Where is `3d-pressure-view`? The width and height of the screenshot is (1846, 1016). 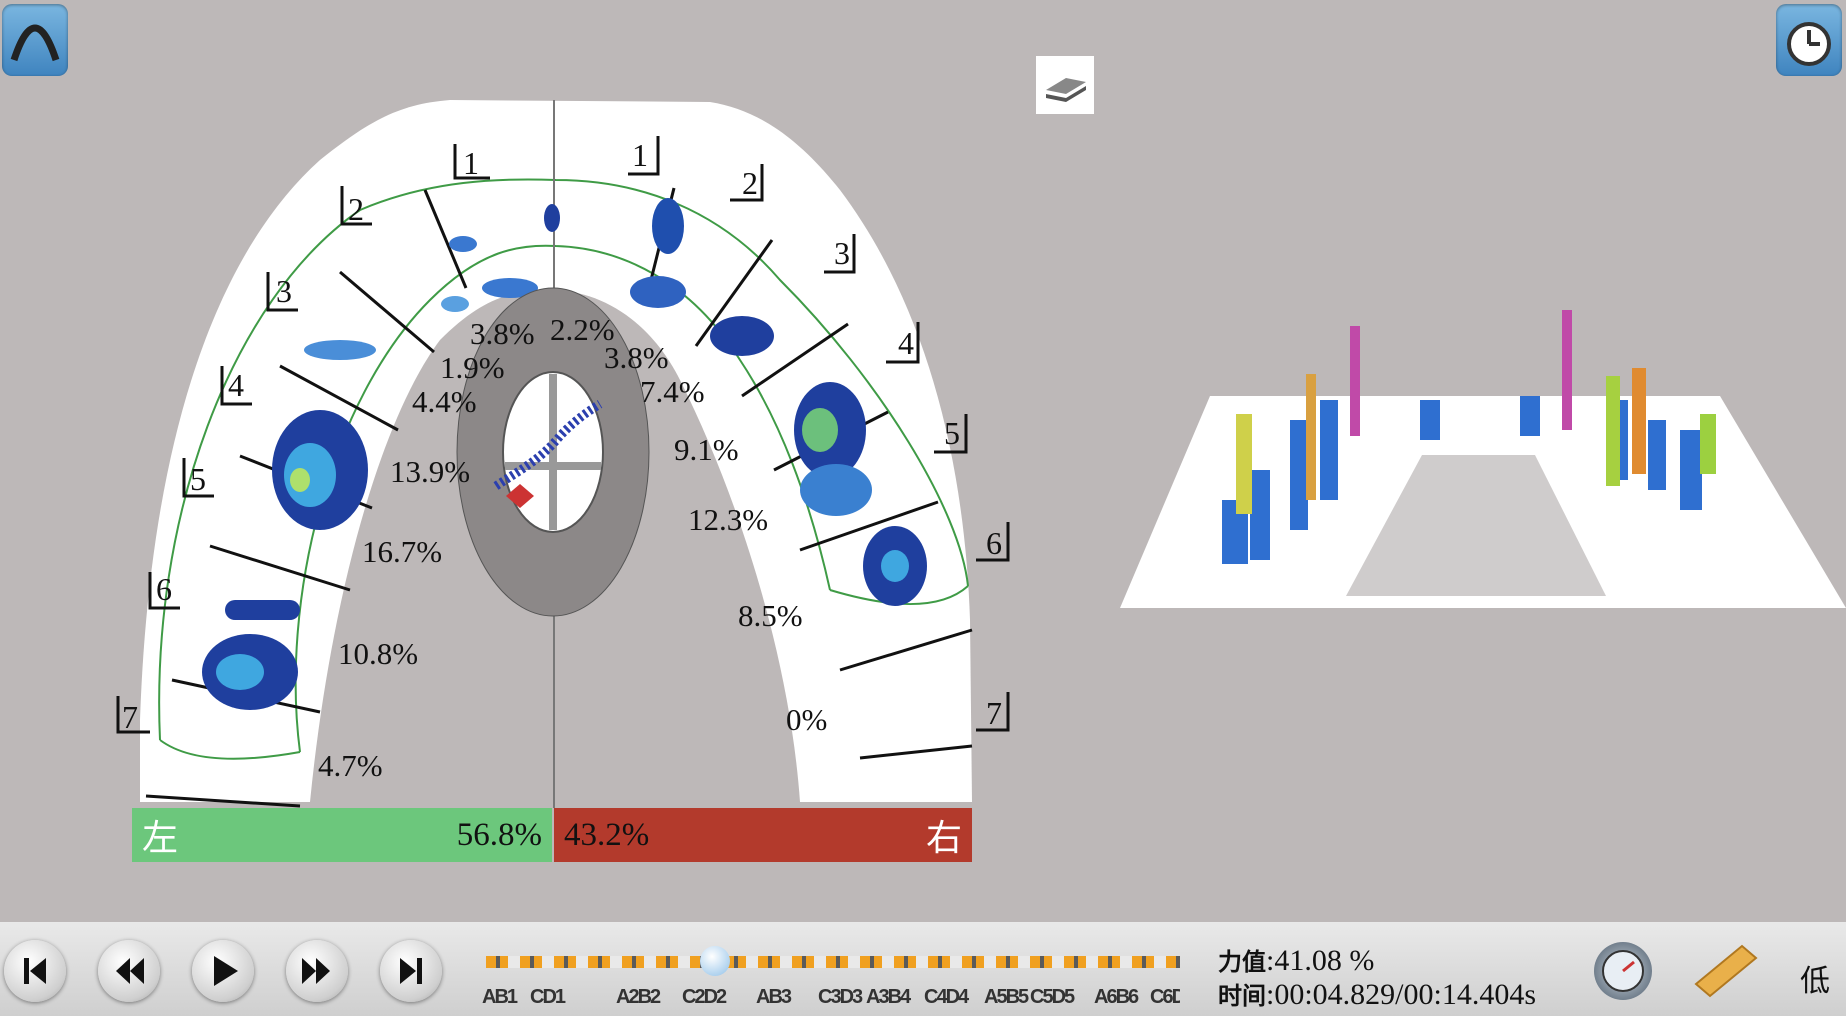 3d-pressure-view is located at coordinates (1483, 459).